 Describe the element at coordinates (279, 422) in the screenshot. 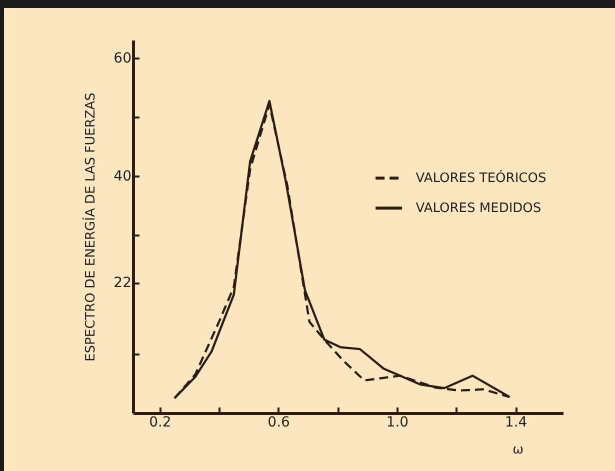

I see `x-tick-label: 0.6` at that location.